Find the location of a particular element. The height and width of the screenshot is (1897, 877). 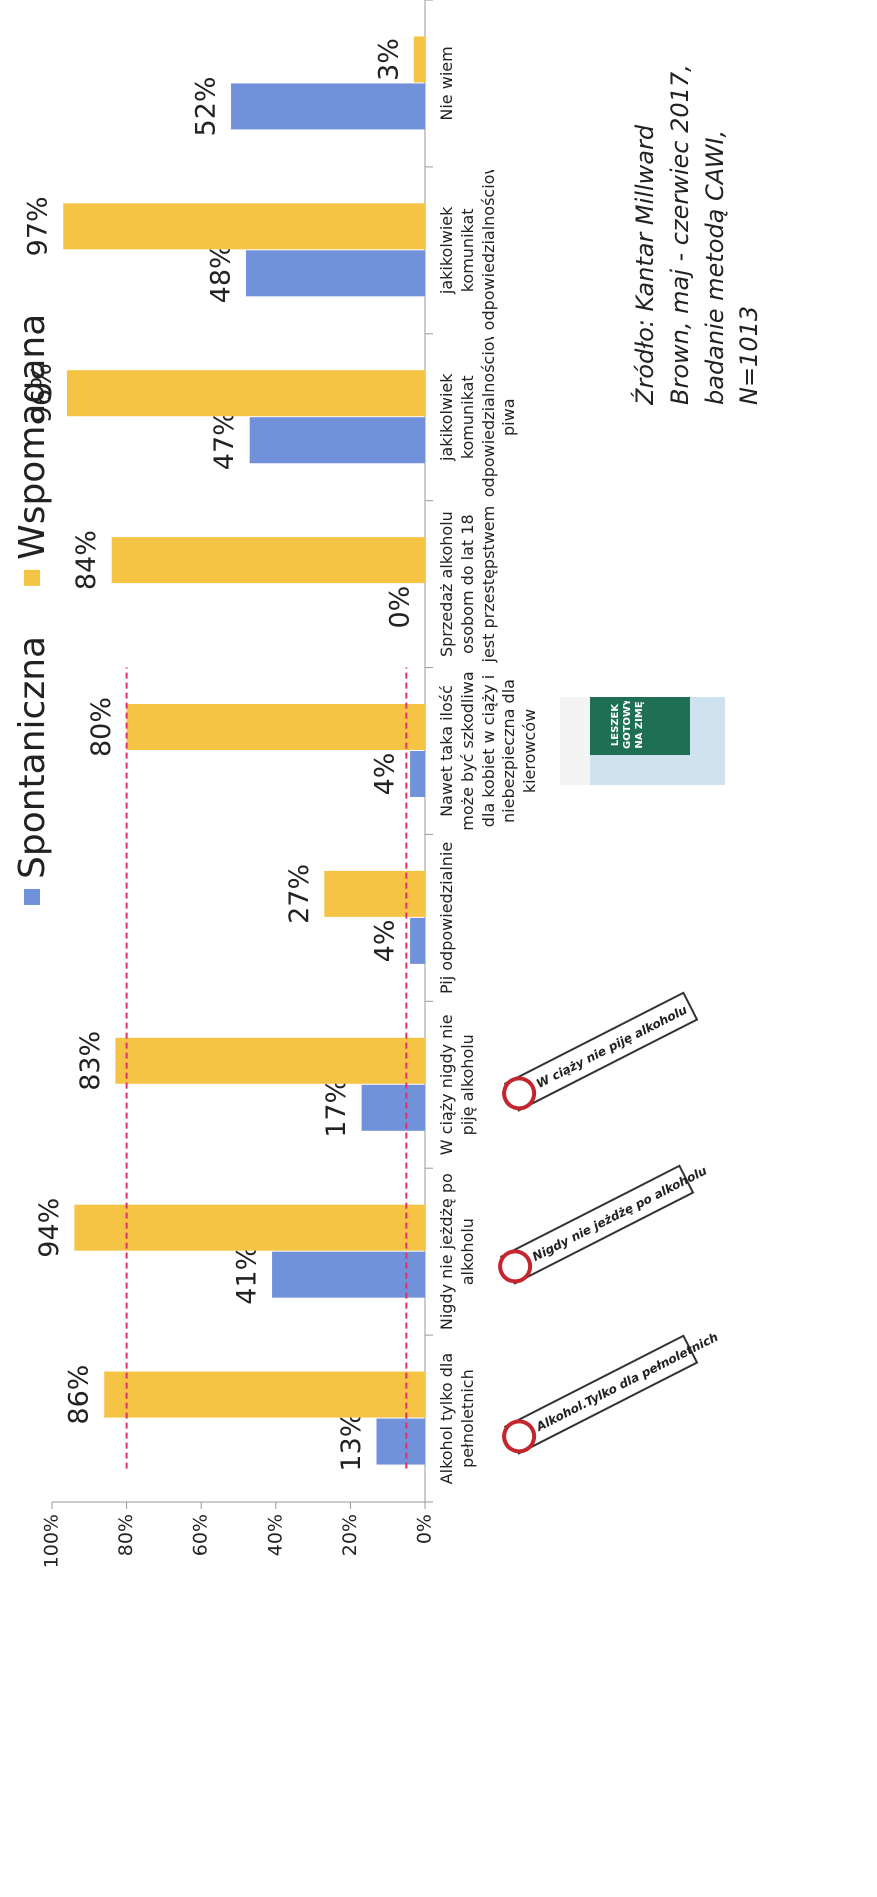

value-label: 52% is located at coordinates (206, 106).